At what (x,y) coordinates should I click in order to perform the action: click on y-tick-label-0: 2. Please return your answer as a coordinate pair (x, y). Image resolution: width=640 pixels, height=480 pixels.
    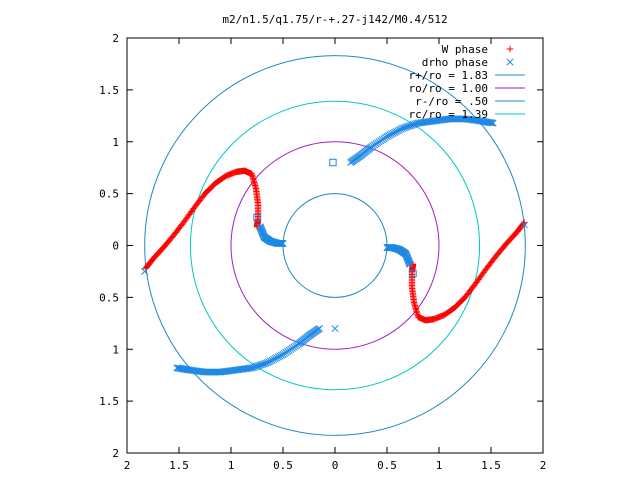
    Looking at the image, I should click on (115, 38).